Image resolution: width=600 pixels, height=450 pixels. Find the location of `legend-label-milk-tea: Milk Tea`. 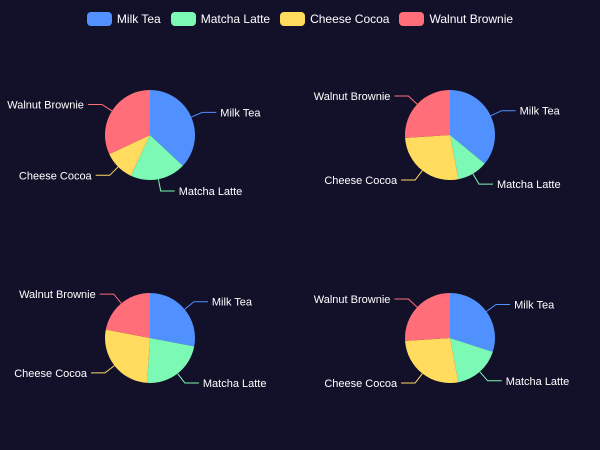

legend-label-milk-tea: Milk Tea is located at coordinates (138, 19).